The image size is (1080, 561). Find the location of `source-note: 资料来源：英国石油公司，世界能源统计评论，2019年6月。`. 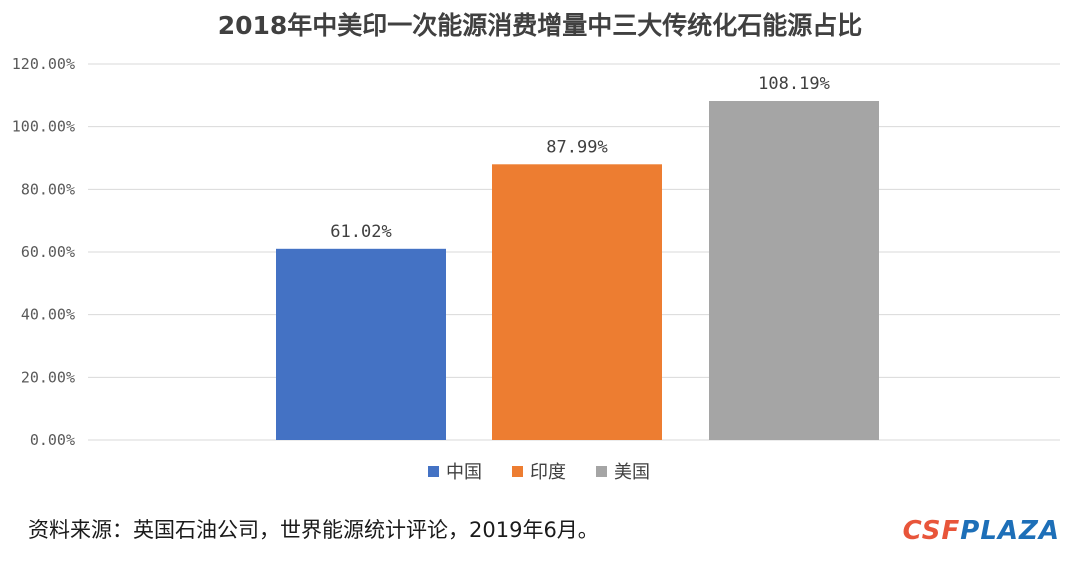

source-note: 资料来源：英国石油公司，世界能源统计评论，2019年6月。 is located at coordinates (313, 530).